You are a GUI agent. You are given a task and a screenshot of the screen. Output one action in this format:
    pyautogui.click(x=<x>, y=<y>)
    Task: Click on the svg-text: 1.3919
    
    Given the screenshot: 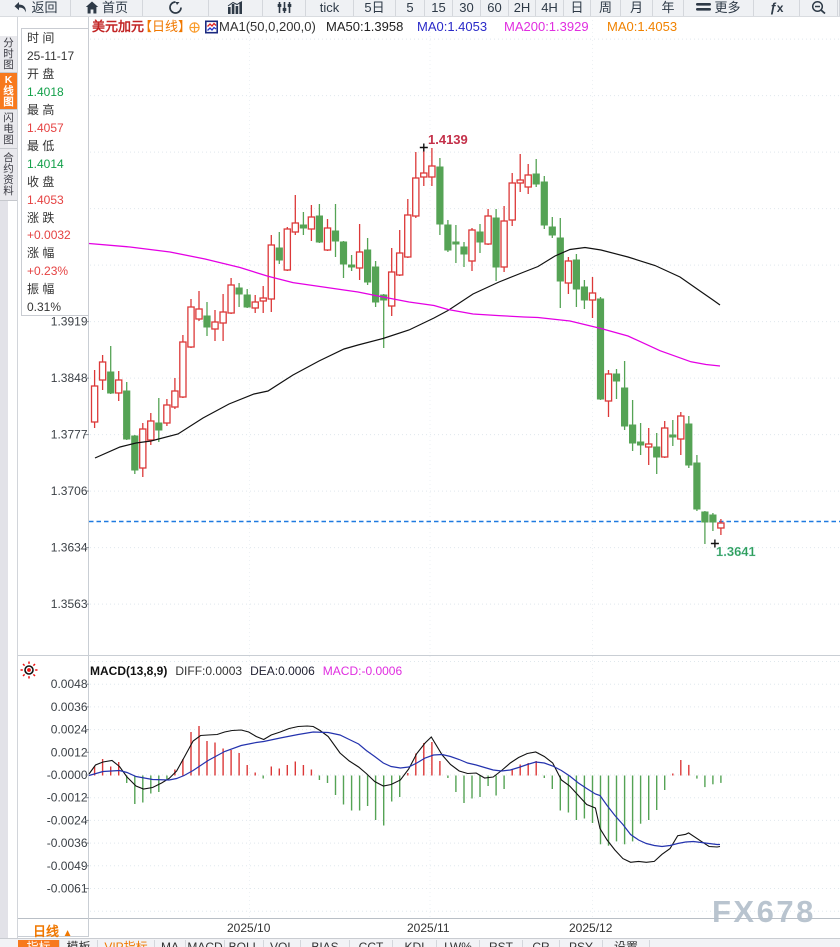 What is the action you would take?
    pyautogui.click(x=69, y=322)
    